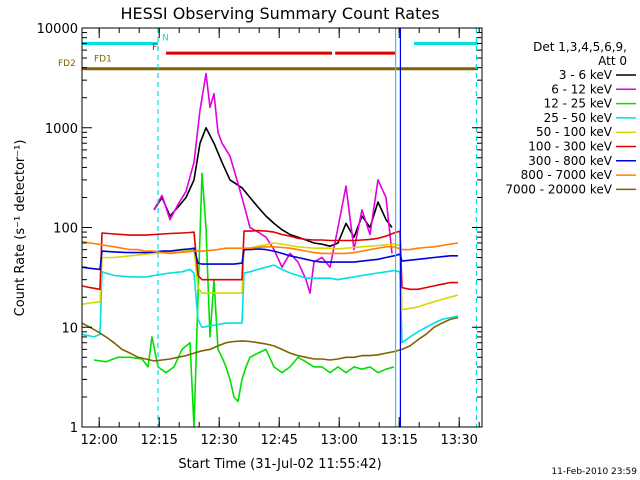 The width and height of the screenshot is (640, 480). I want to click on x-tick-label: 13:15, so click(398, 440).